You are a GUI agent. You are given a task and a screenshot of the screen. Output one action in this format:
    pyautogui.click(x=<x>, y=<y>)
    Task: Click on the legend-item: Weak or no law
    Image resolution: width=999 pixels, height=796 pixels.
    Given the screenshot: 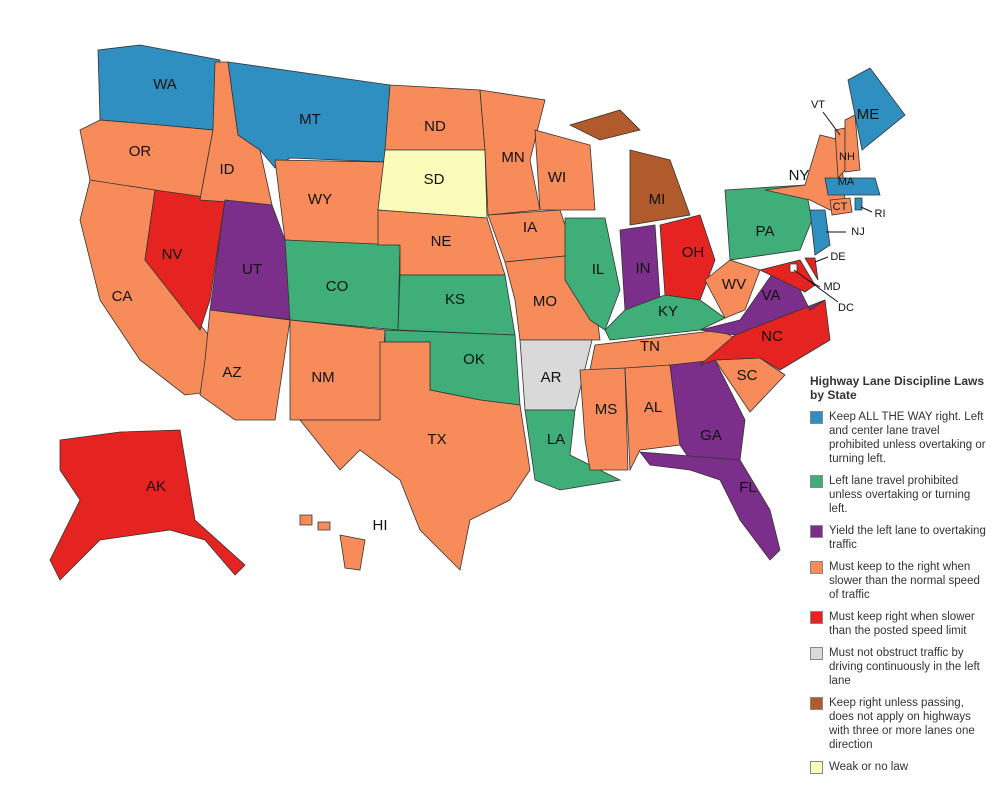 What is the action you would take?
    pyautogui.click(x=900, y=767)
    